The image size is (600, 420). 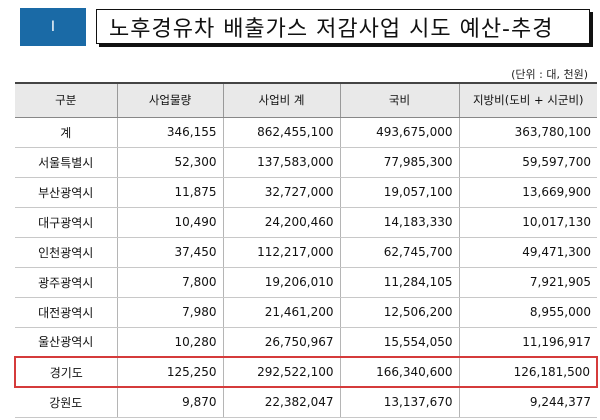 I want to click on total-cost-cell: 19,206,010, so click(x=281, y=282).